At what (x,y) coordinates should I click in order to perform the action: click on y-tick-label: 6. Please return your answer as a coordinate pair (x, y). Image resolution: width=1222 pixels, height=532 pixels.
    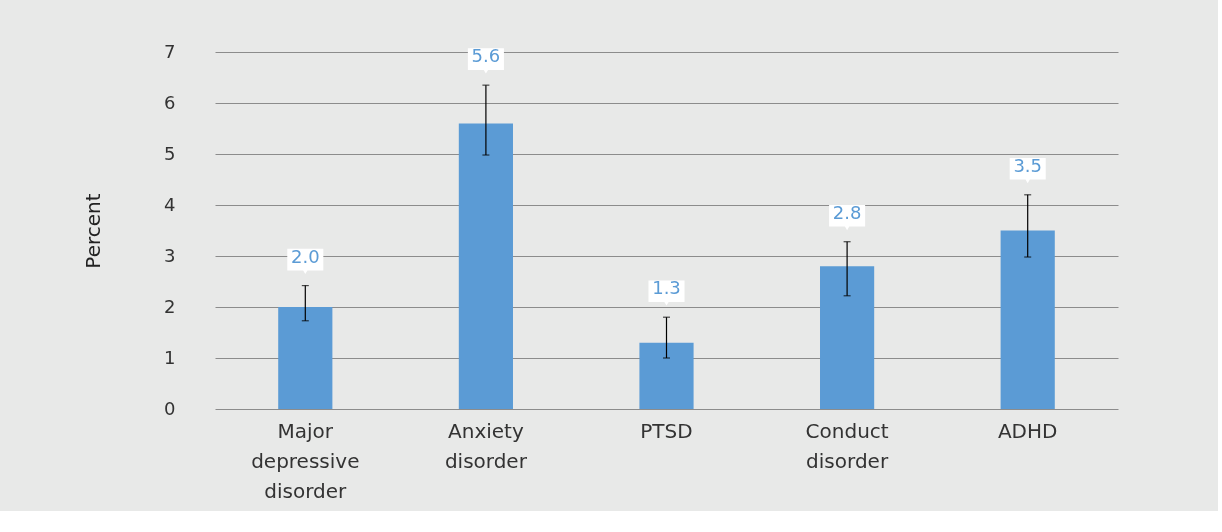
    Looking at the image, I should click on (170, 102).